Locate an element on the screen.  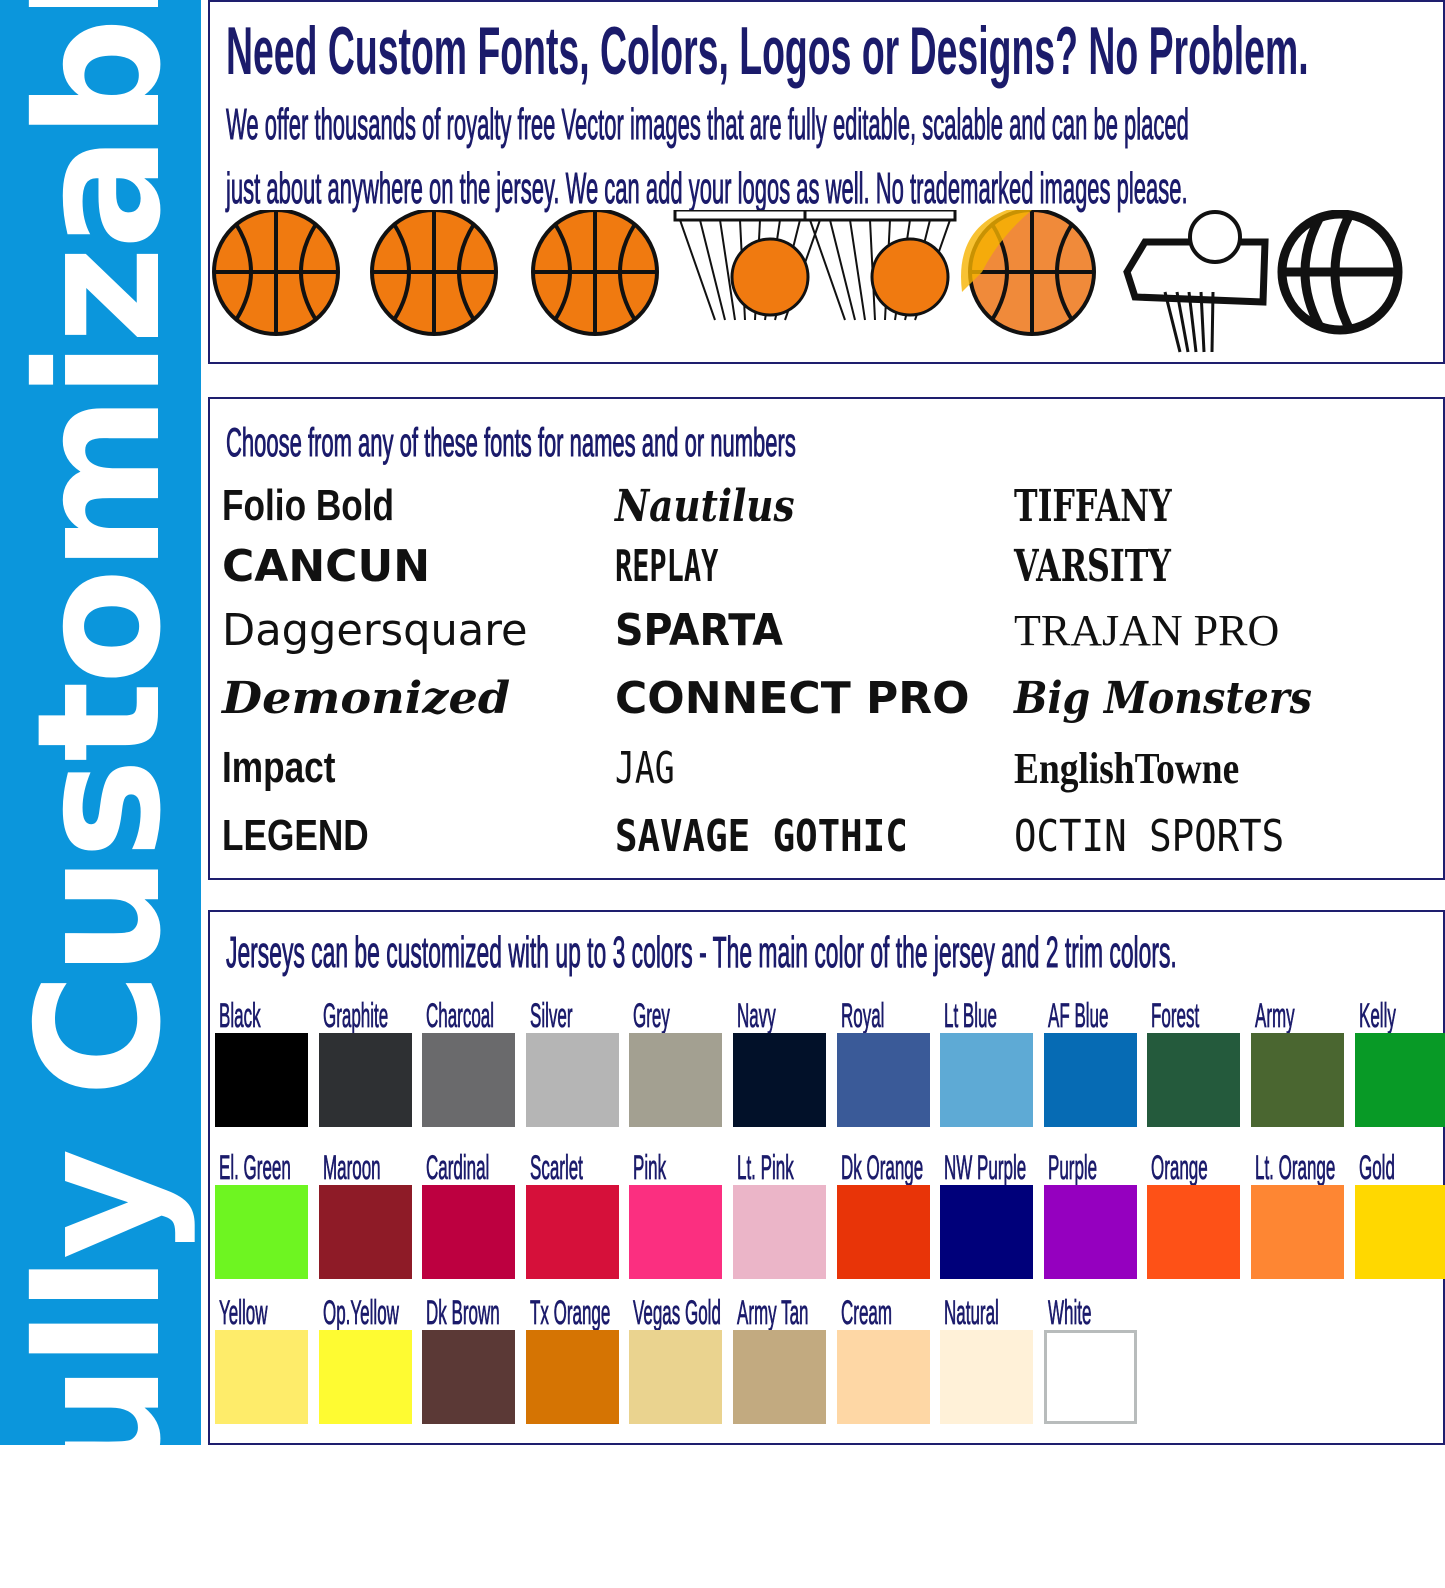
hoop-outline-icon is located at coordinates (1196, 281).